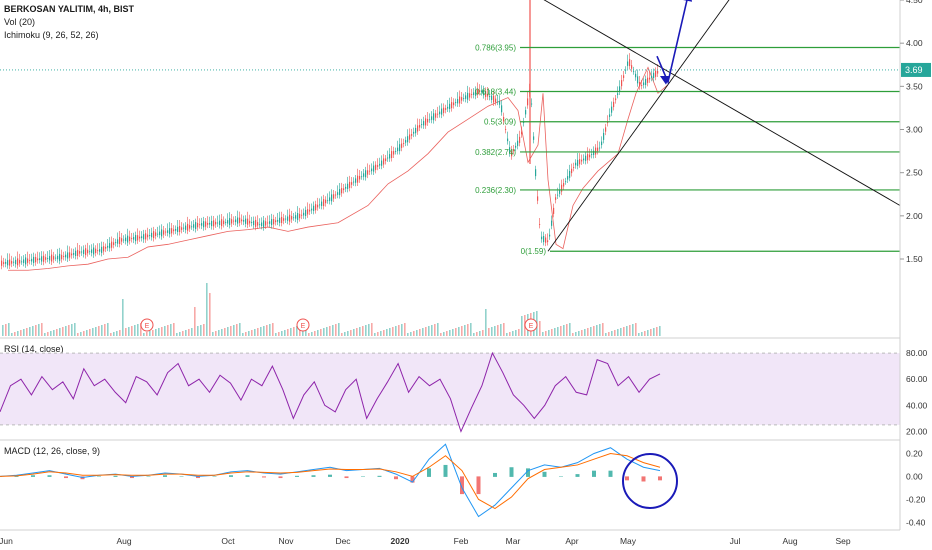 The height and width of the screenshot is (550, 932). Describe the element at coordinates (52, 451) in the screenshot. I see `macd-indicator-label: MACD (12, 26, close, 9)` at that location.